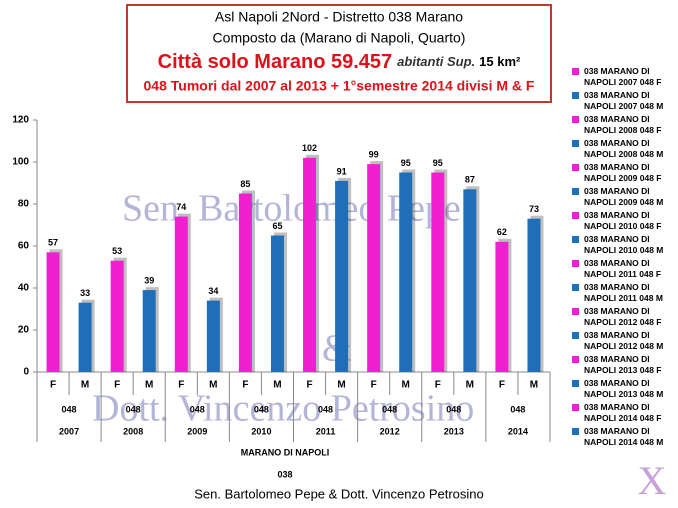 The width and height of the screenshot is (678, 508). What do you see at coordinates (20, 120) in the screenshot?
I see `y-tick-label: 120` at bounding box center [20, 120].